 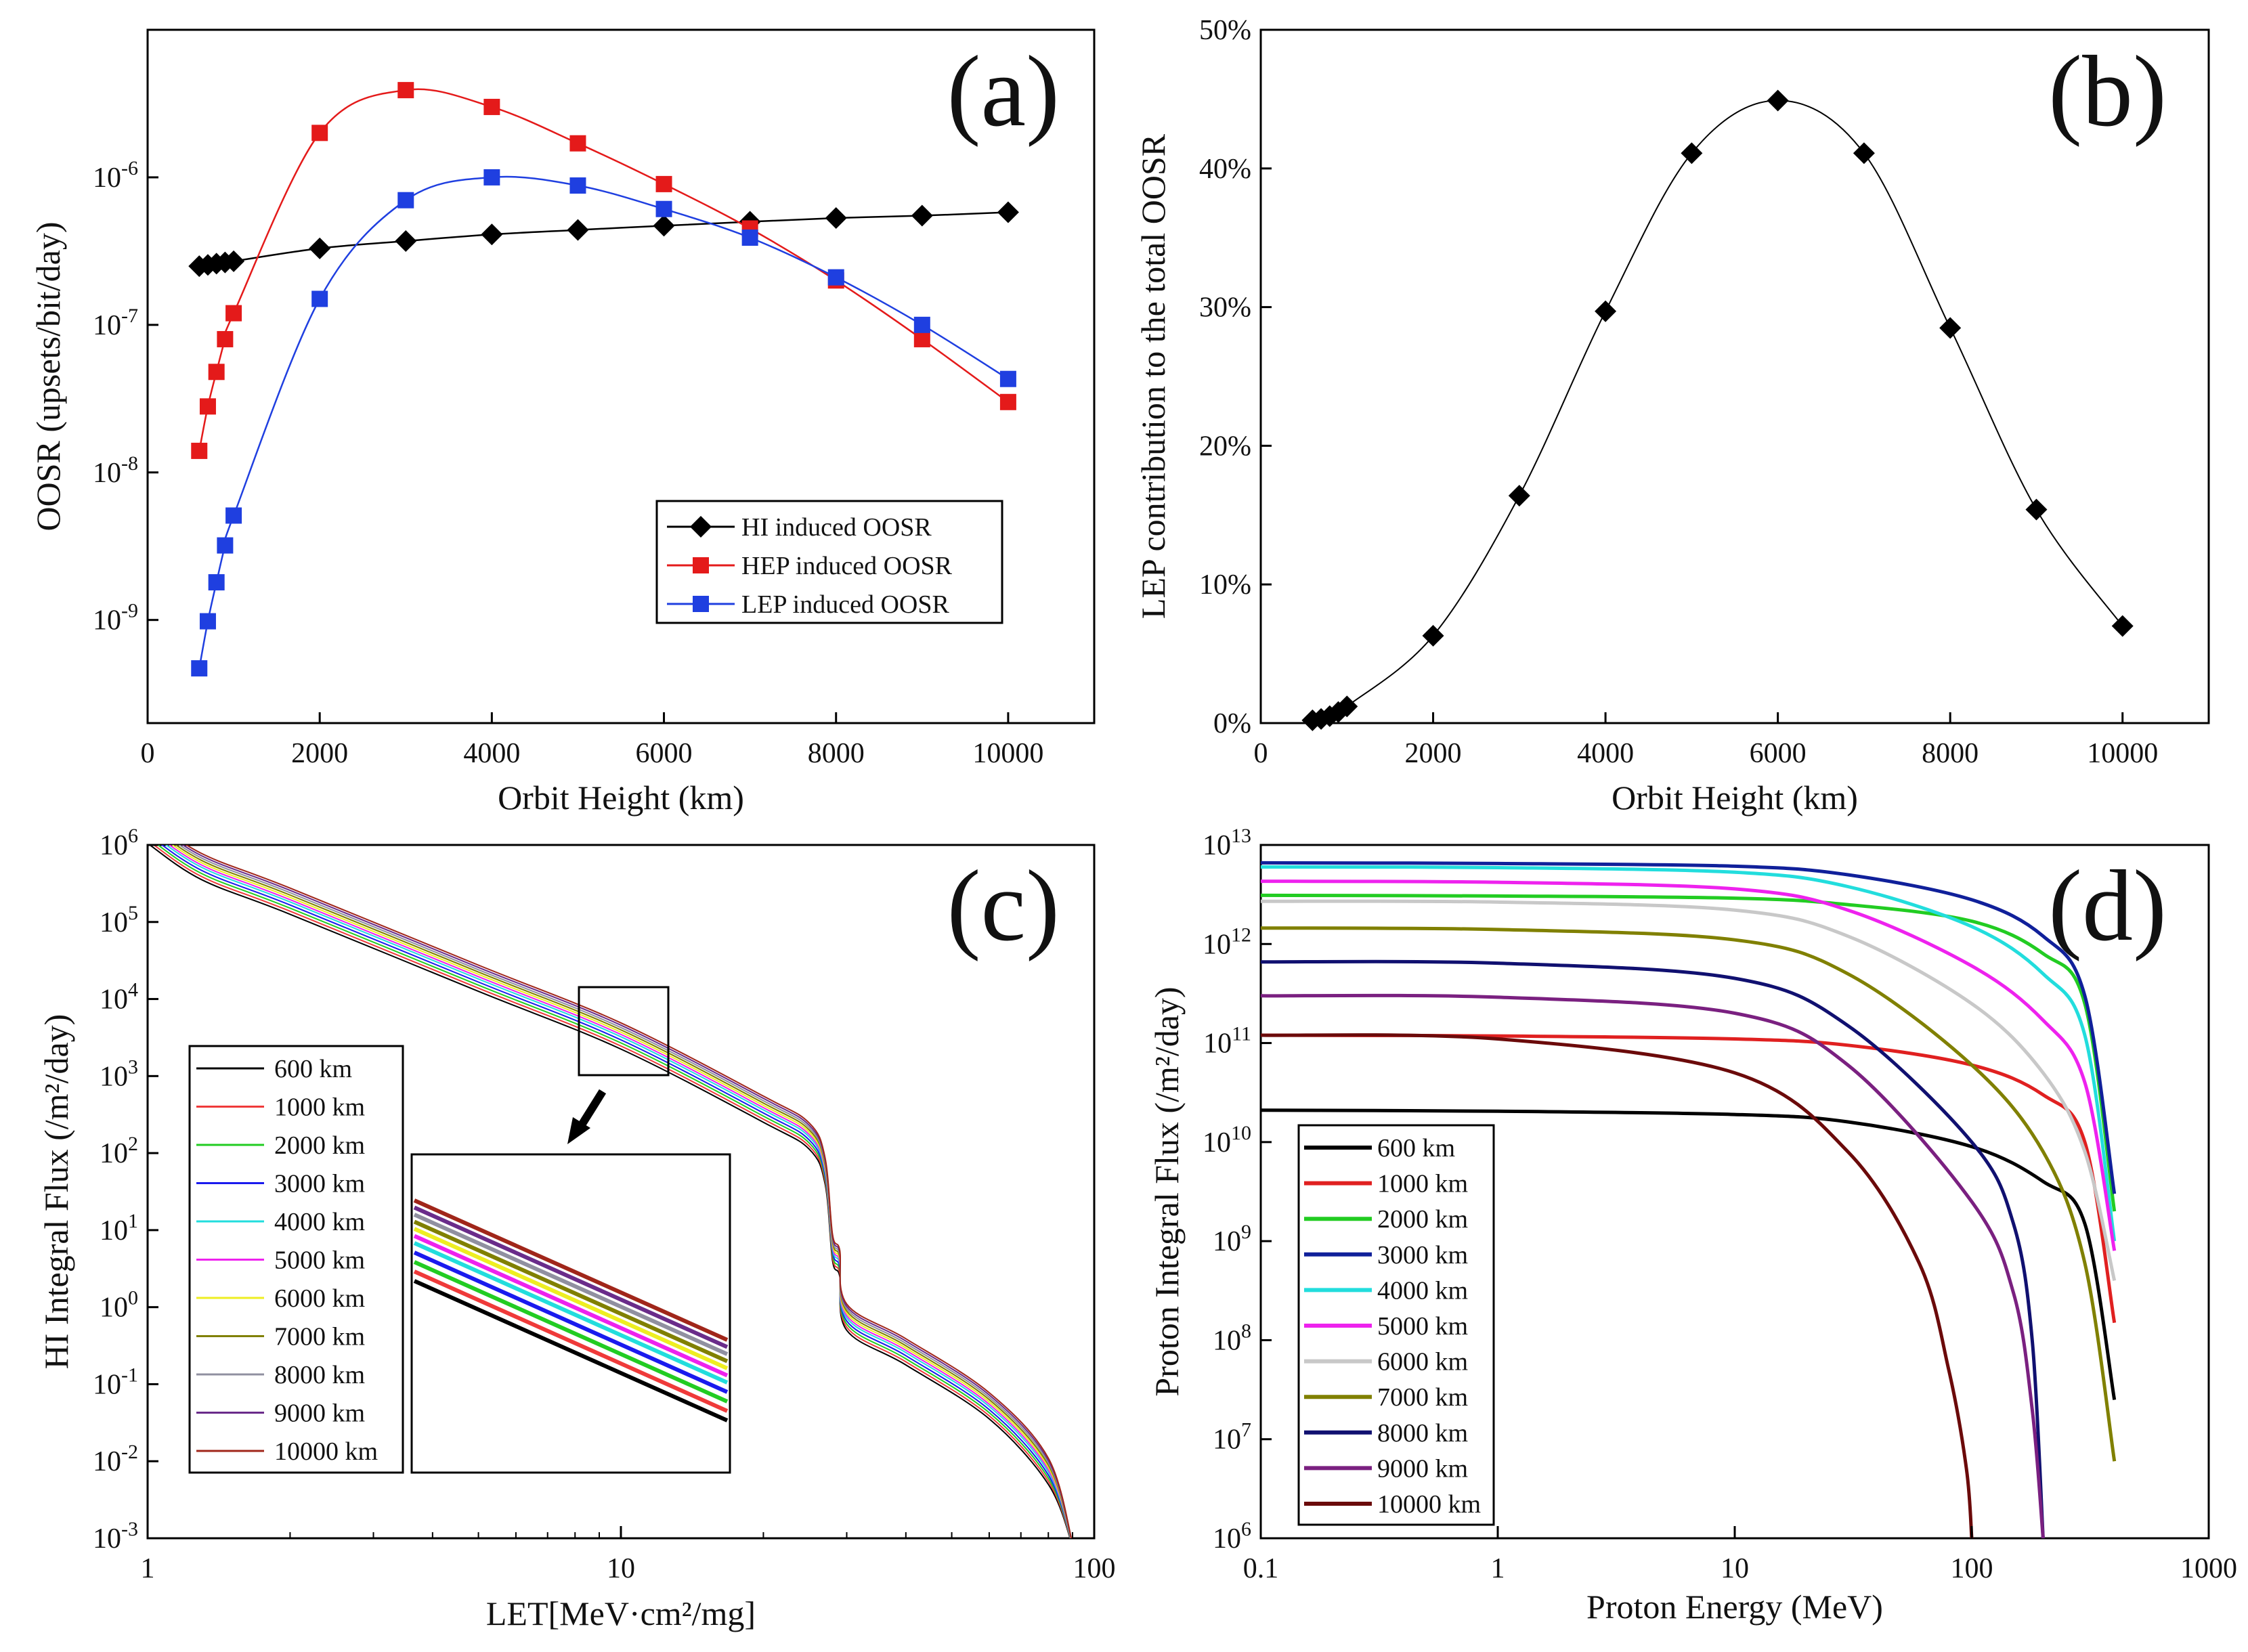 I want to click on y-tick-label: 30%, so click(x=1225, y=308).